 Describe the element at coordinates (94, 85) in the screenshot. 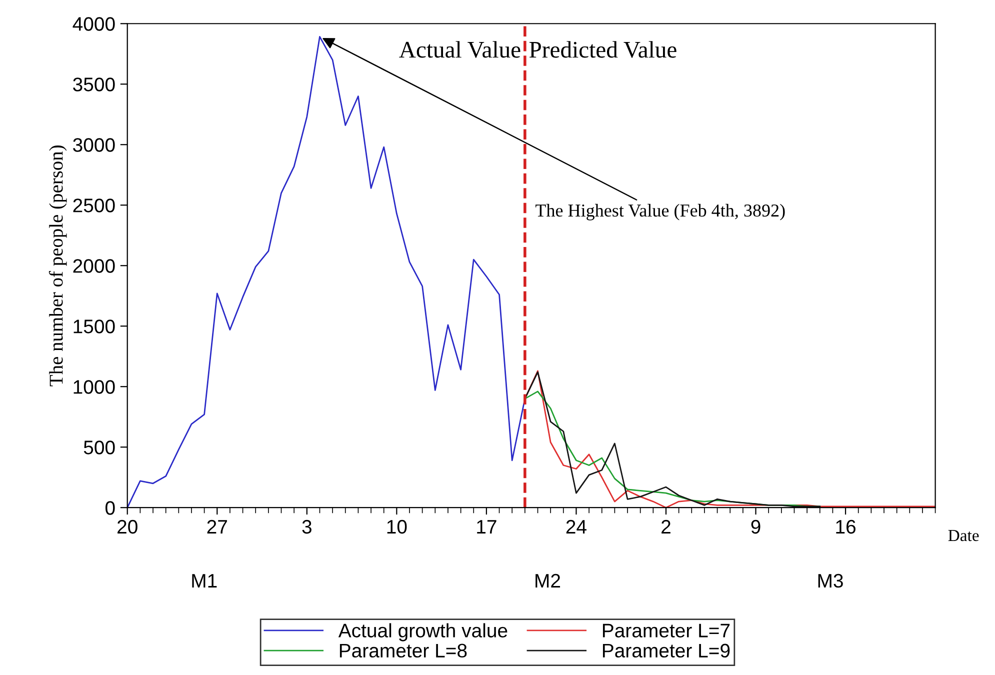

I see `y-tick-label: 3500` at that location.